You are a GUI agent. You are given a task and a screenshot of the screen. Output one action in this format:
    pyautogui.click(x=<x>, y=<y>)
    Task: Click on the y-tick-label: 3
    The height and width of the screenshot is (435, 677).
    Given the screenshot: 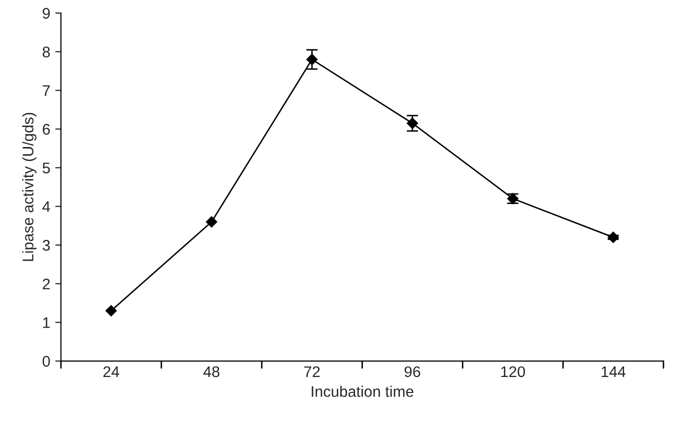 What is the action you would take?
    pyautogui.click(x=46, y=245)
    